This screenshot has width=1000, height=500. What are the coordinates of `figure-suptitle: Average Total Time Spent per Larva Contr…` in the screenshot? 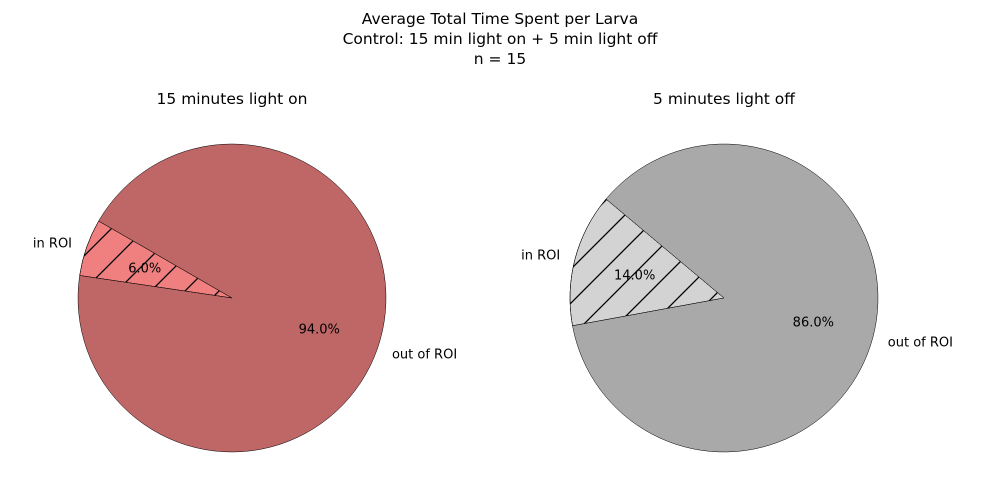 It's located at (500, 39).